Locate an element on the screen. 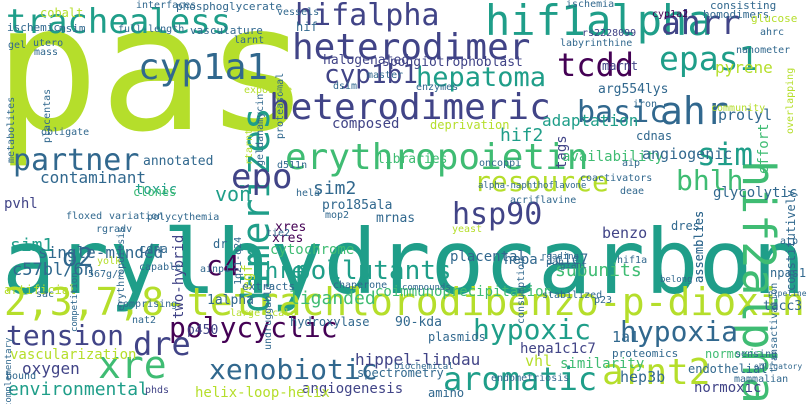  word-overlapping: overlapping is located at coordinates (790, 100).